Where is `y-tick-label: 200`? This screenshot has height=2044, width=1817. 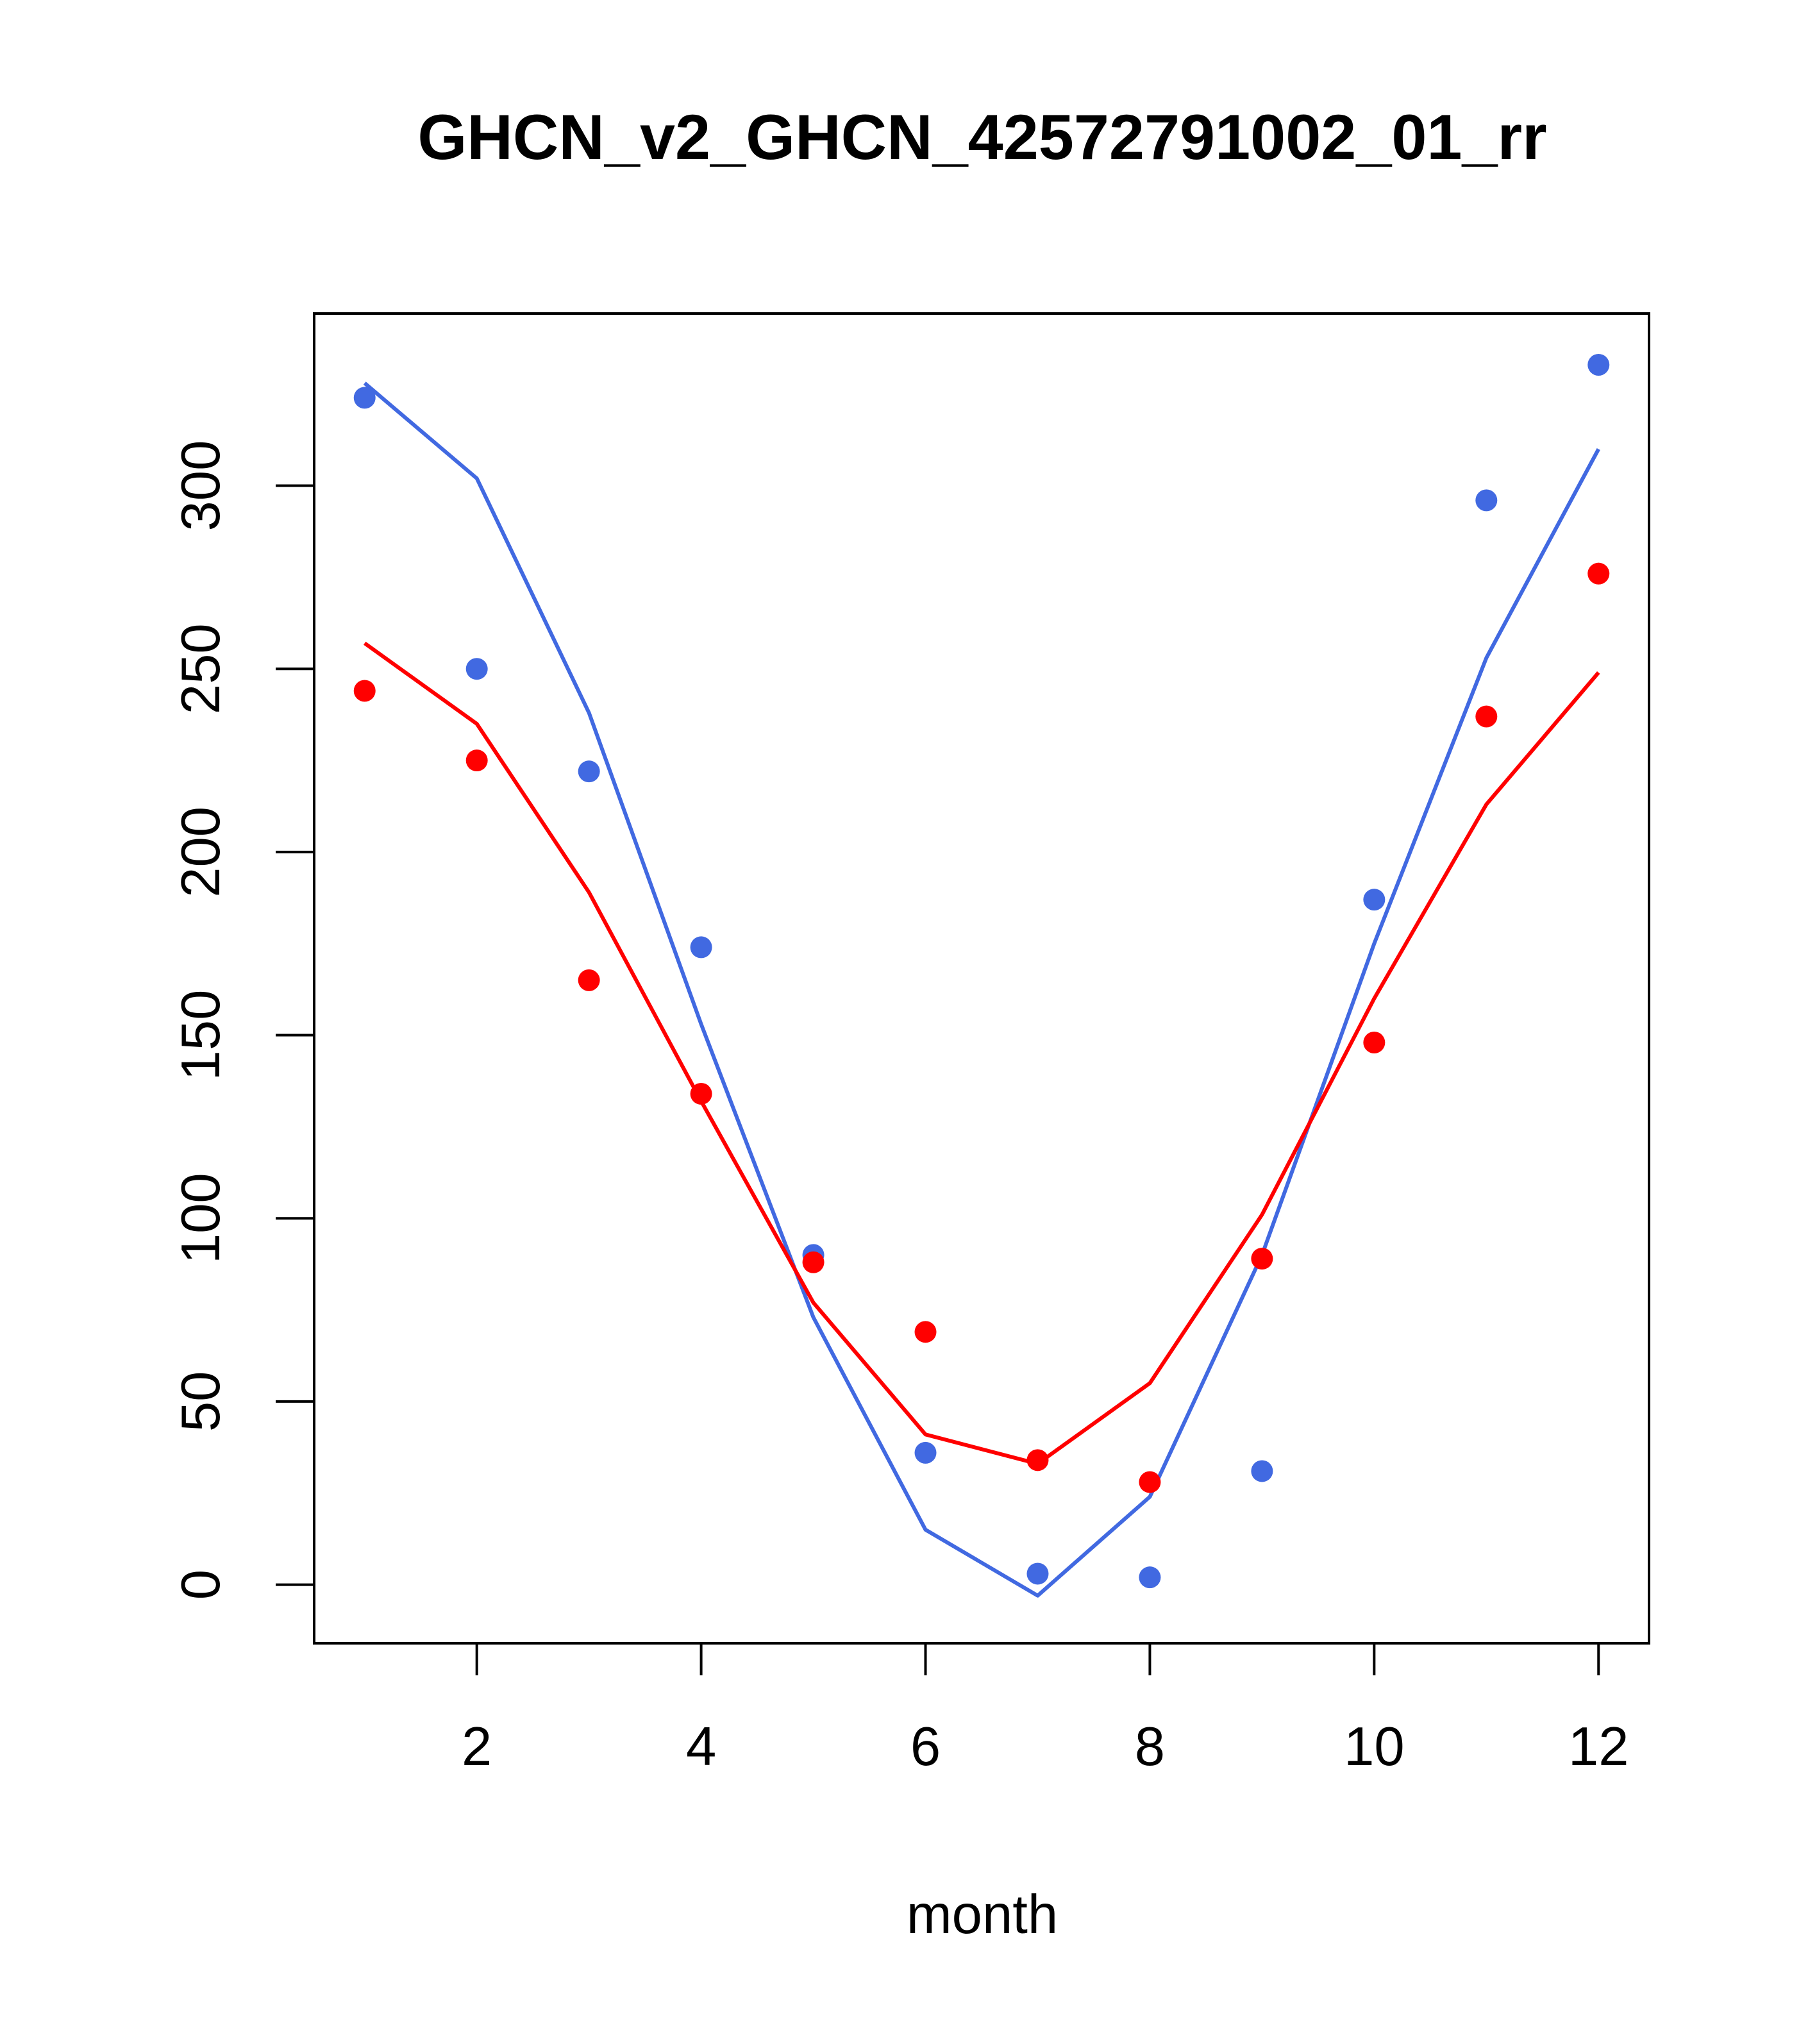
y-tick-label: 200 is located at coordinates (201, 853).